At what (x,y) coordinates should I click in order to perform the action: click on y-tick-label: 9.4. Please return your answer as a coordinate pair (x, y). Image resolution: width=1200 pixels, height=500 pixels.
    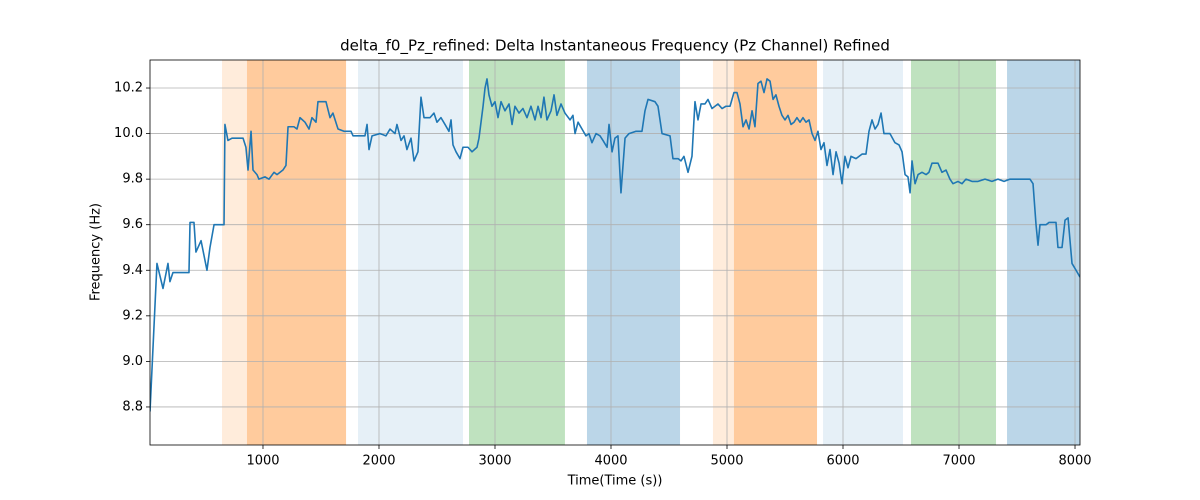
    Looking at the image, I should click on (132, 270).